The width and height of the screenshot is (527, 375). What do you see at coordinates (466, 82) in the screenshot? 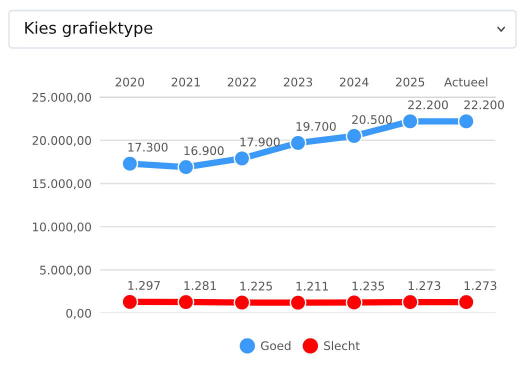
I see `x-tick-label: Actueel` at bounding box center [466, 82].